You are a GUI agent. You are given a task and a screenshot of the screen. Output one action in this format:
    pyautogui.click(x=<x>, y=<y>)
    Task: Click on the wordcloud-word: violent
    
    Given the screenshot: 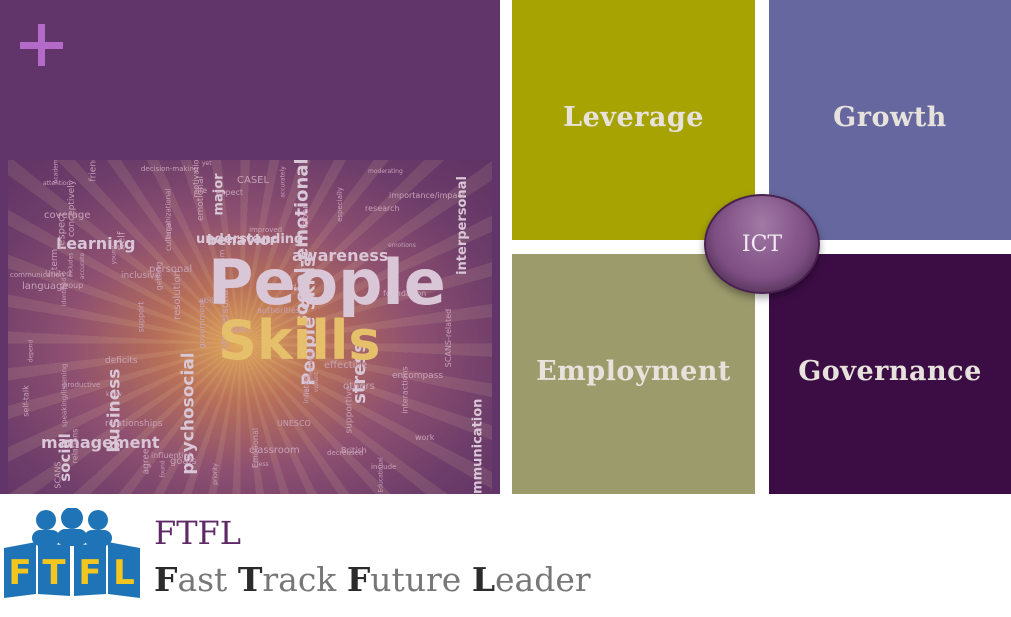 What is the action you would take?
    pyautogui.click(x=317, y=382)
    